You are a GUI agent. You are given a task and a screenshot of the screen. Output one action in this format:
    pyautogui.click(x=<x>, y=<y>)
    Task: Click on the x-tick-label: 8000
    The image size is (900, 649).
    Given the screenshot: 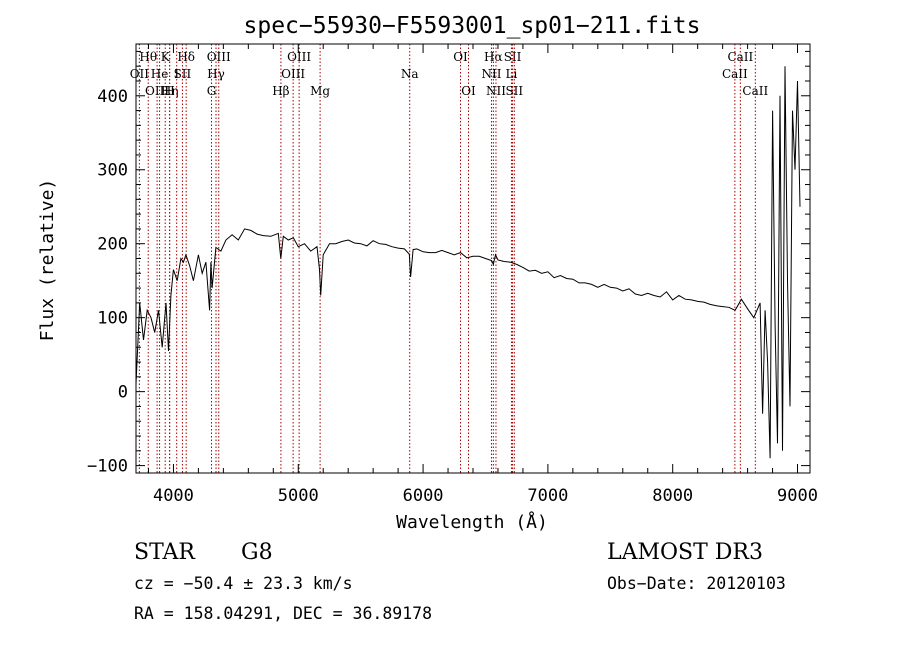 What is the action you would take?
    pyautogui.click(x=672, y=496)
    